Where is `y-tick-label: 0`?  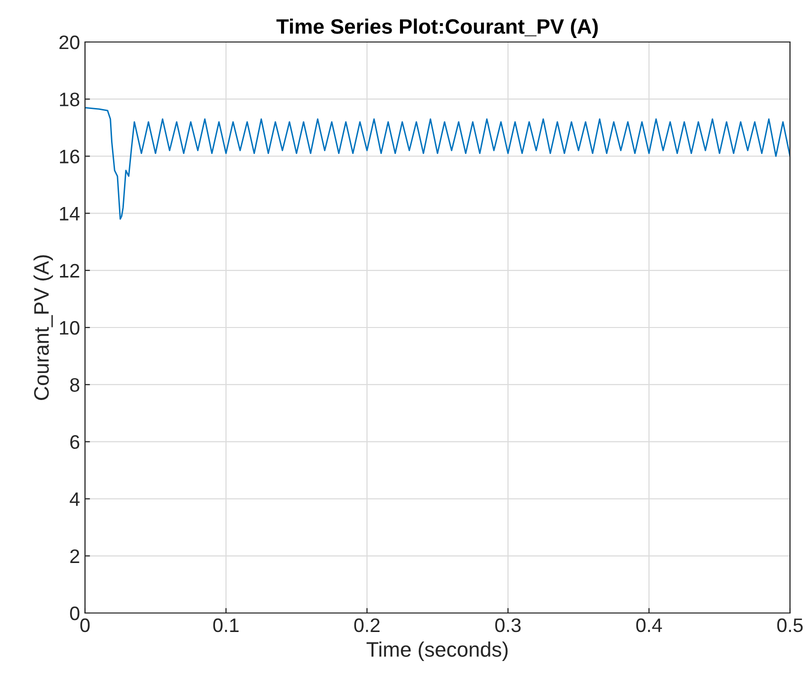
y-tick-label: 0 is located at coordinates (75, 613).